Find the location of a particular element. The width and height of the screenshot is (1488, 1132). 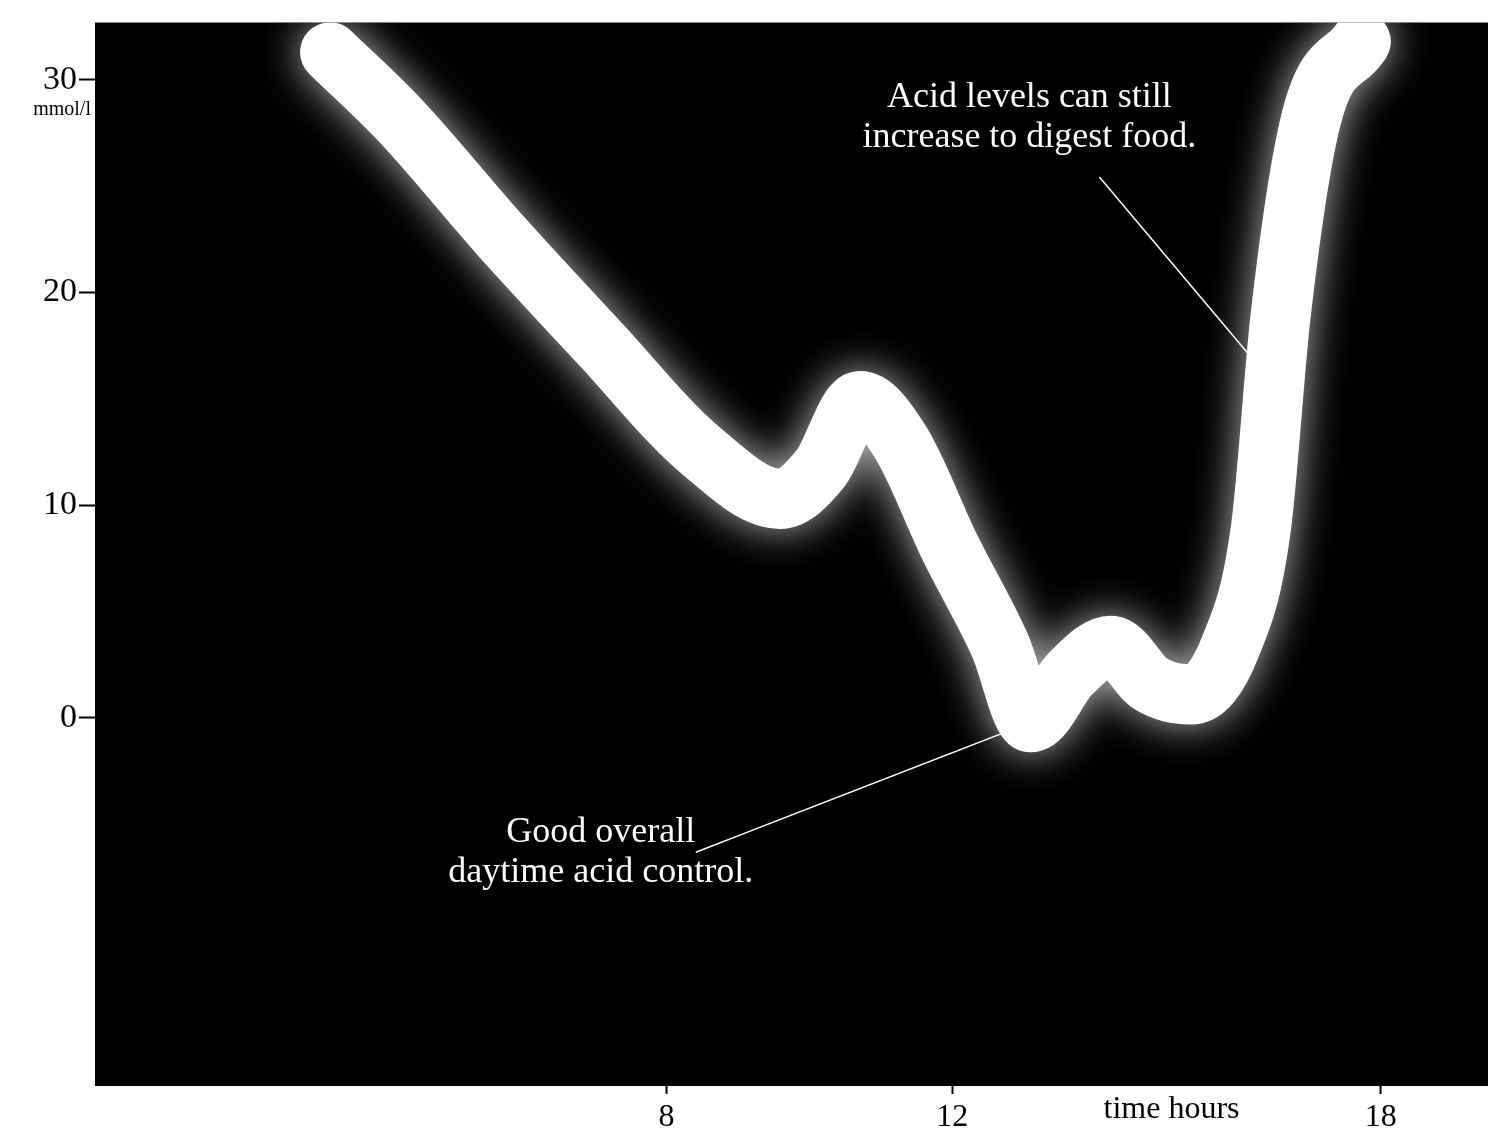

y-tick-label: 10 is located at coordinates (60, 503).